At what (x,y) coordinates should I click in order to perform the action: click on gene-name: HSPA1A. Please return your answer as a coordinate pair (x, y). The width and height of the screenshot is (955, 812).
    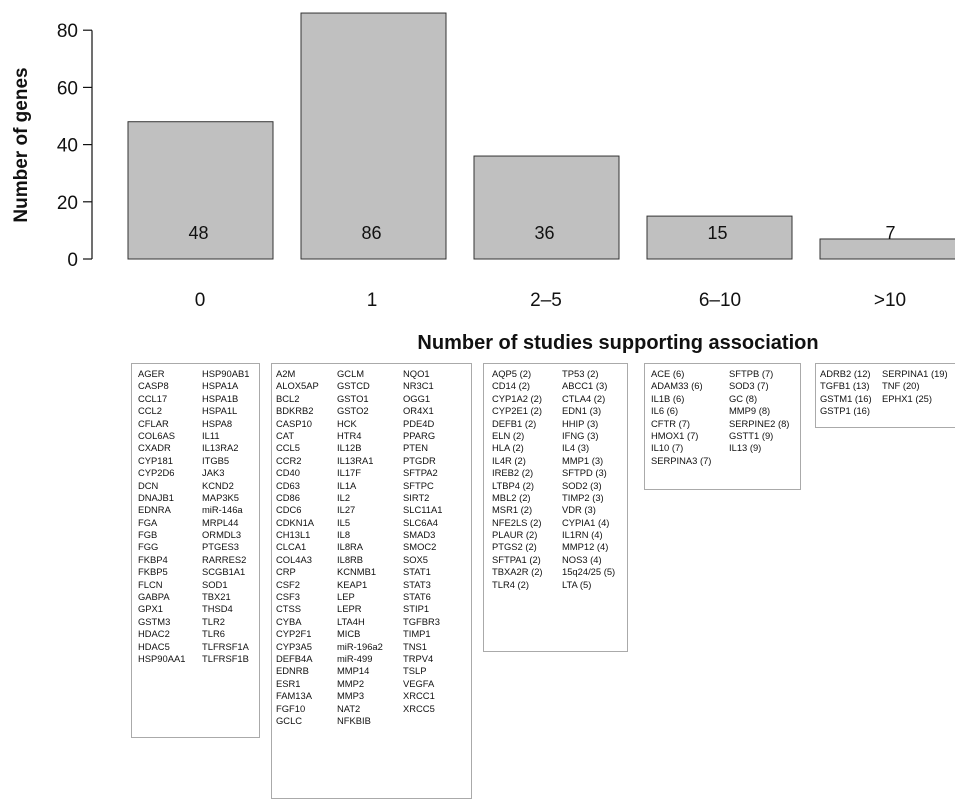
    Looking at the image, I should click on (220, 386).